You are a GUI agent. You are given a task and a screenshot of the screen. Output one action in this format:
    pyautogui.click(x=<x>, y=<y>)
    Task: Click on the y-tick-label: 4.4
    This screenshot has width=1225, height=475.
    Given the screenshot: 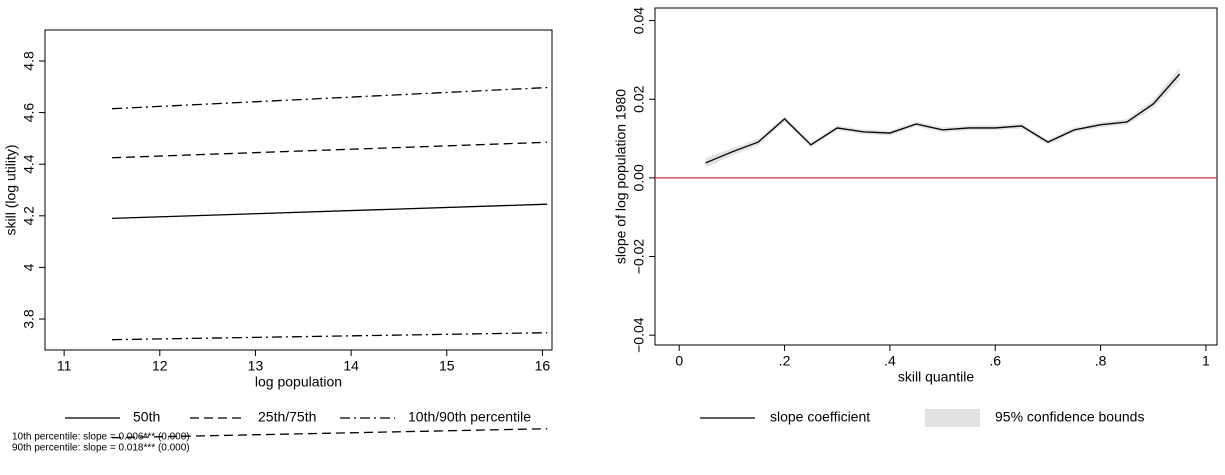 What is the action you would take?
    pyautogui.click(x=29, y=164)
    